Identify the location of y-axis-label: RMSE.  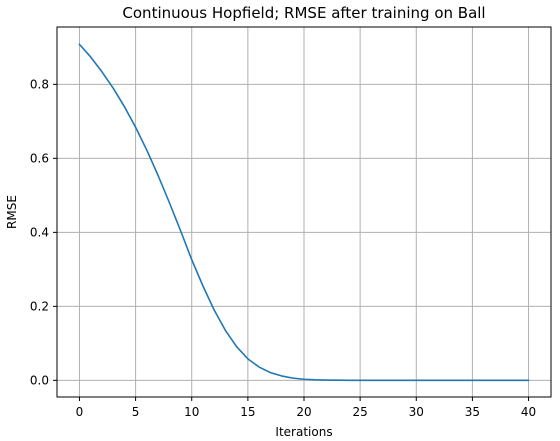
(12, 212).